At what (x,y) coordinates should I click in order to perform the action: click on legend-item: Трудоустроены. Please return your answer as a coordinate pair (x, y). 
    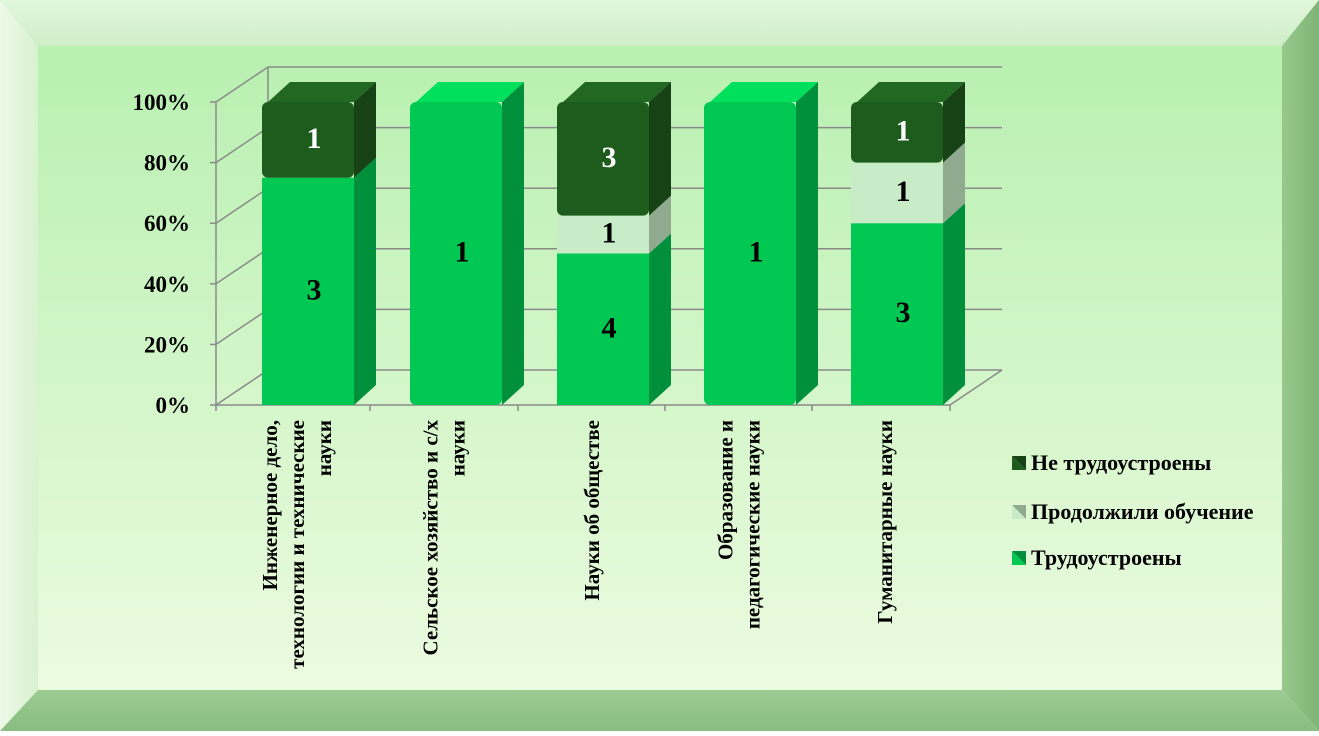
    Looking at the image, I should click on (1097, 557).